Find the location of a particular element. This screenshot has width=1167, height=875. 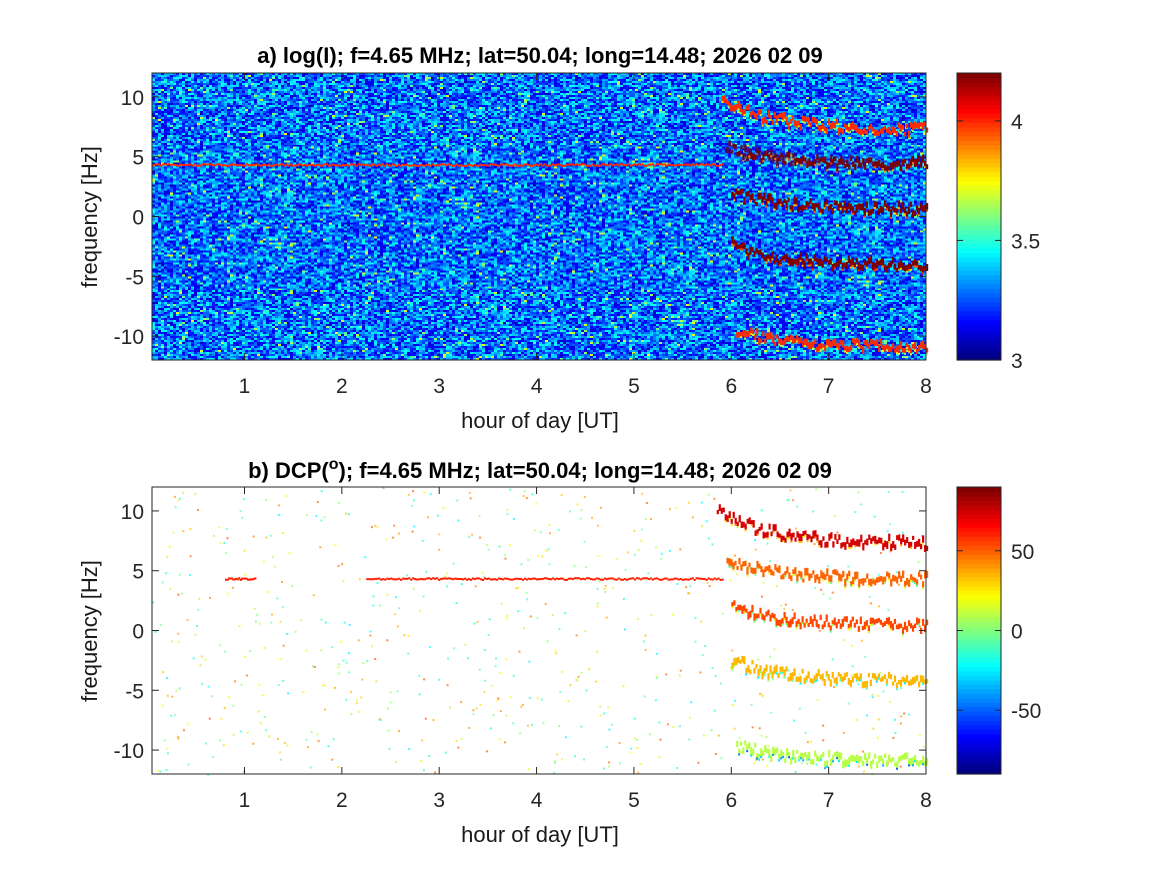

x-tick-label: 8 is located at coordinates (926, 800).